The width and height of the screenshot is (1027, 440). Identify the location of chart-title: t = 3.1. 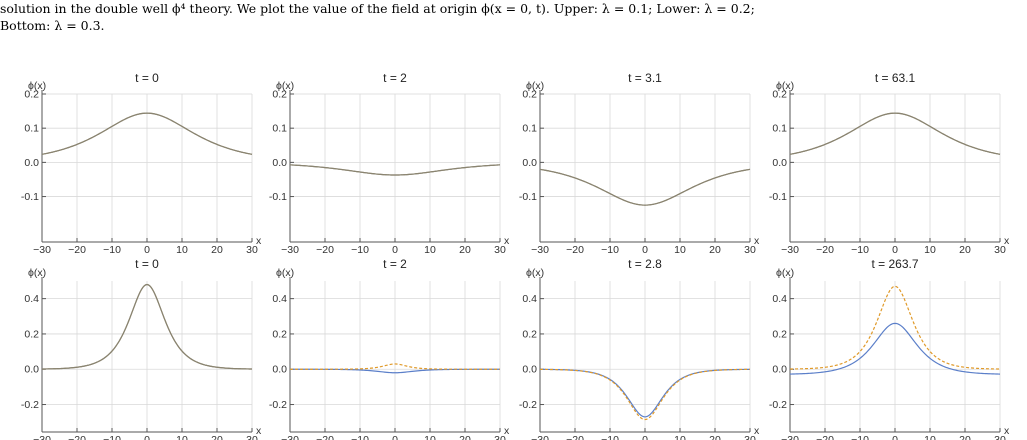
(645, 78).